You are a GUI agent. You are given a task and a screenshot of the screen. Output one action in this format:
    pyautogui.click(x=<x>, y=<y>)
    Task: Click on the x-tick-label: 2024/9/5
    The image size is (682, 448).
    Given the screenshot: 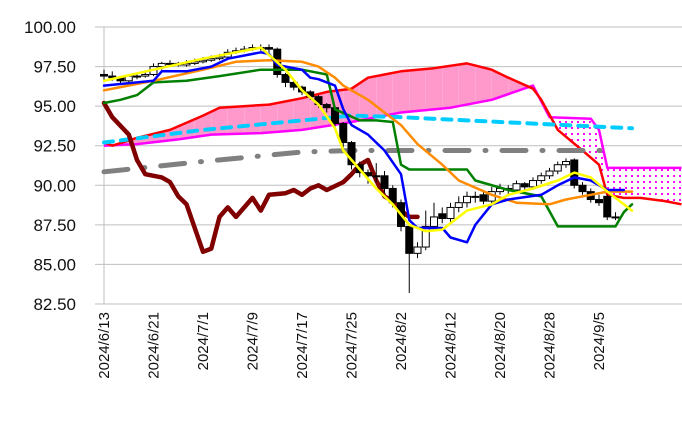 What is the action you would take?
    pyautogui.click(x=599, y=341)
    